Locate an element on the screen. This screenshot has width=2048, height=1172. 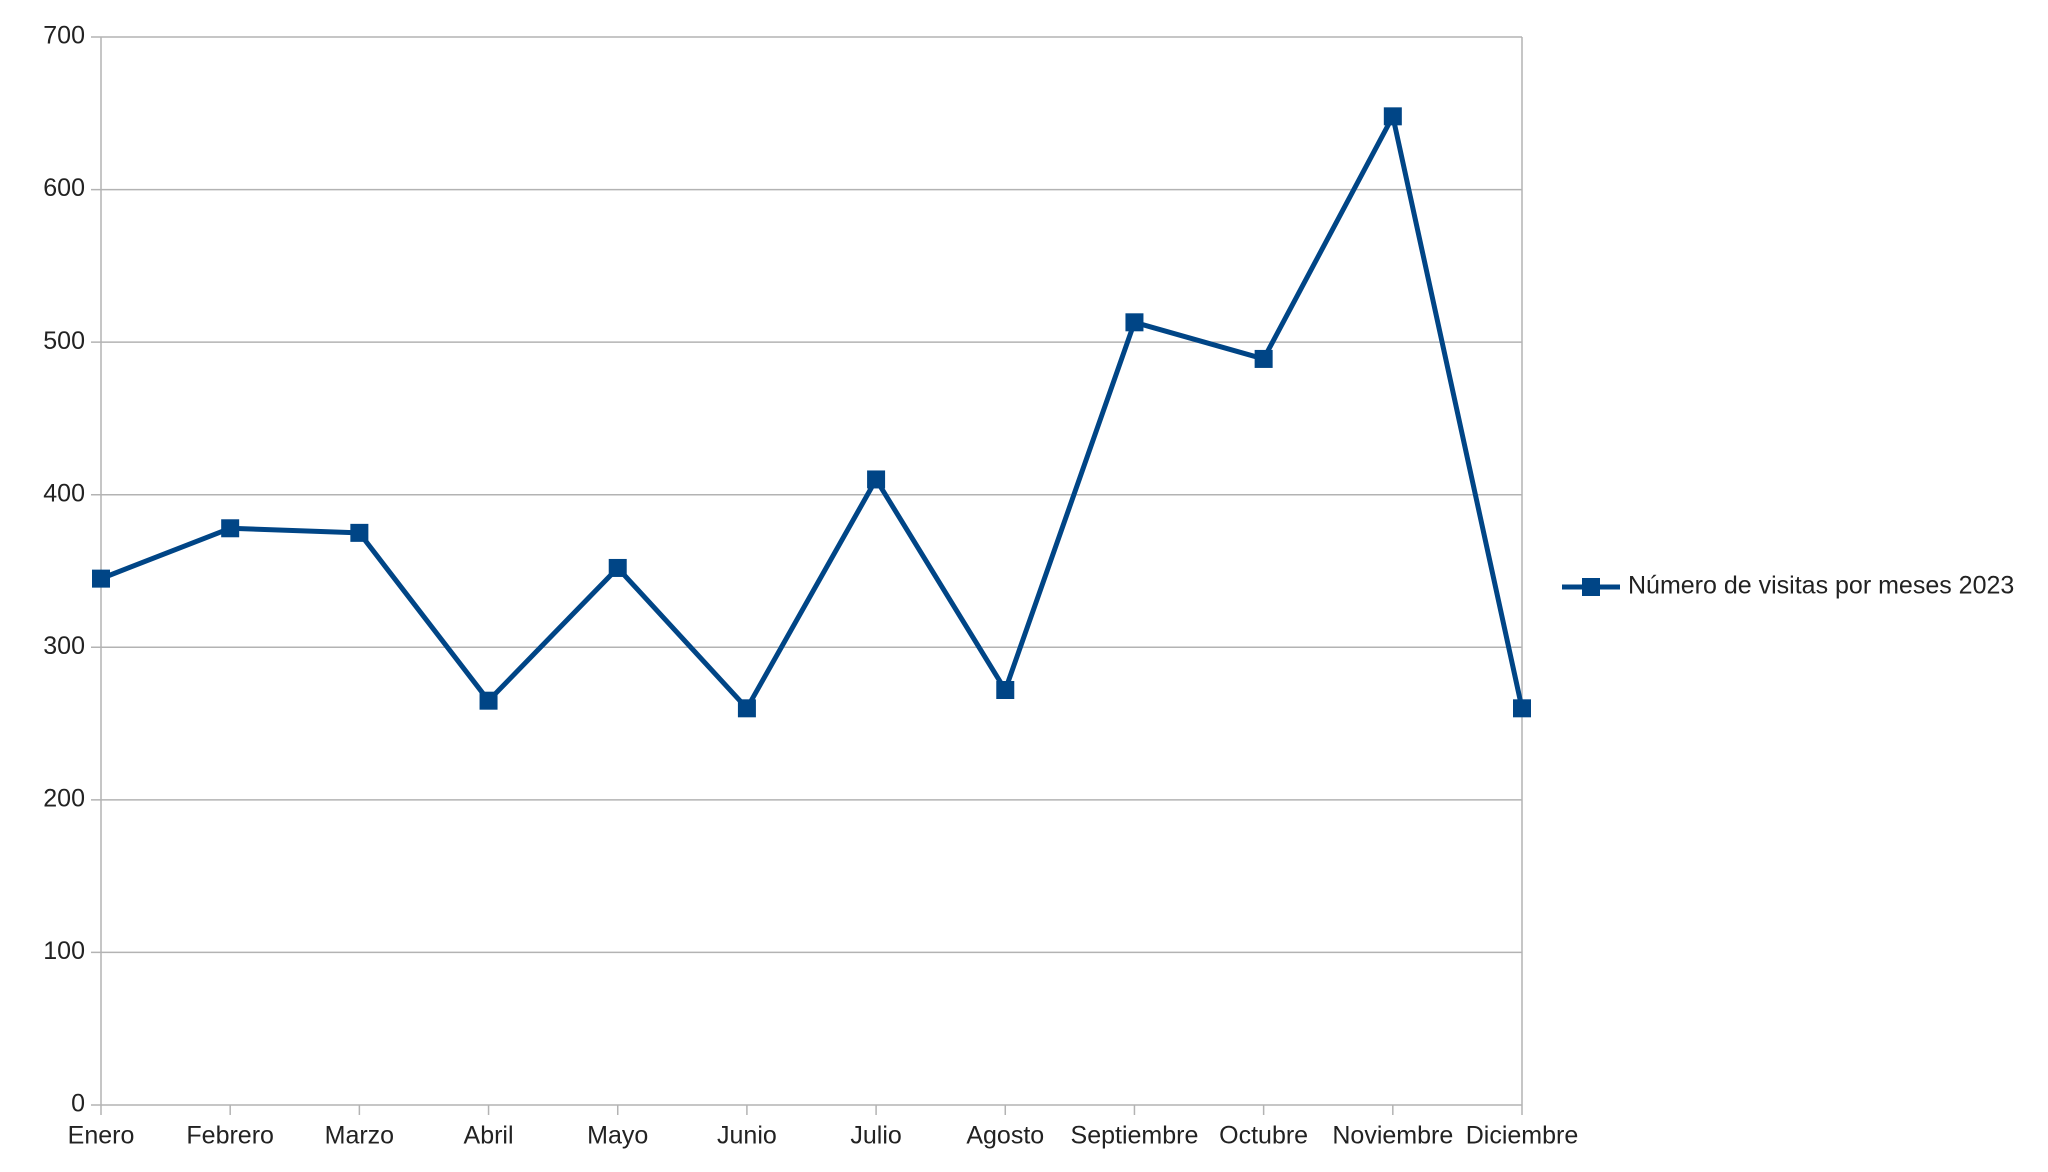
x-tick-label: Diciembre is located at coordinates (1522, 1136).